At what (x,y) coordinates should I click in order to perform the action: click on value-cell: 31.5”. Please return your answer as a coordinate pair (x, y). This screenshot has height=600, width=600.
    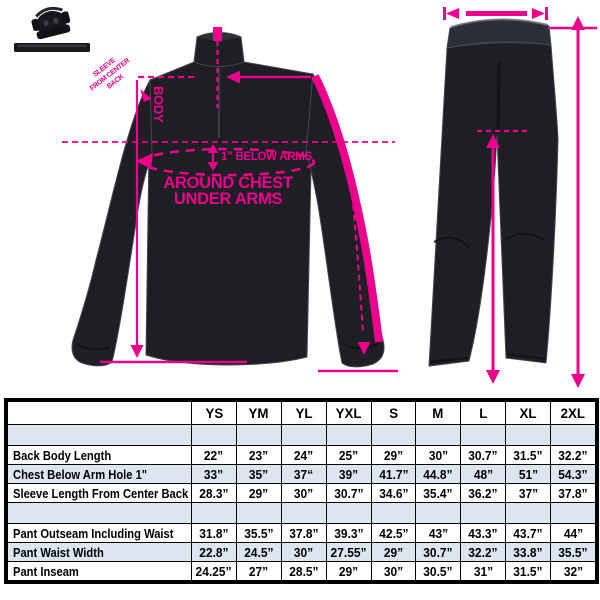
    Looking at the image, I should click on (528, 455).